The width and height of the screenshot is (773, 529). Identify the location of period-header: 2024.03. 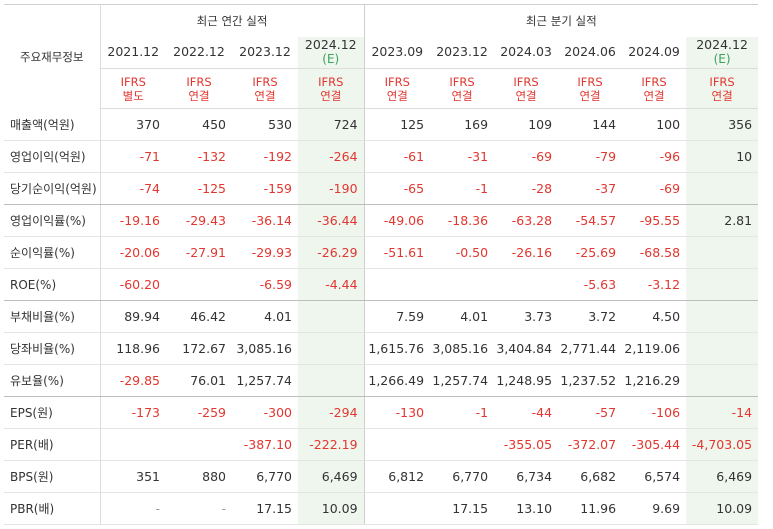
(526, 52).